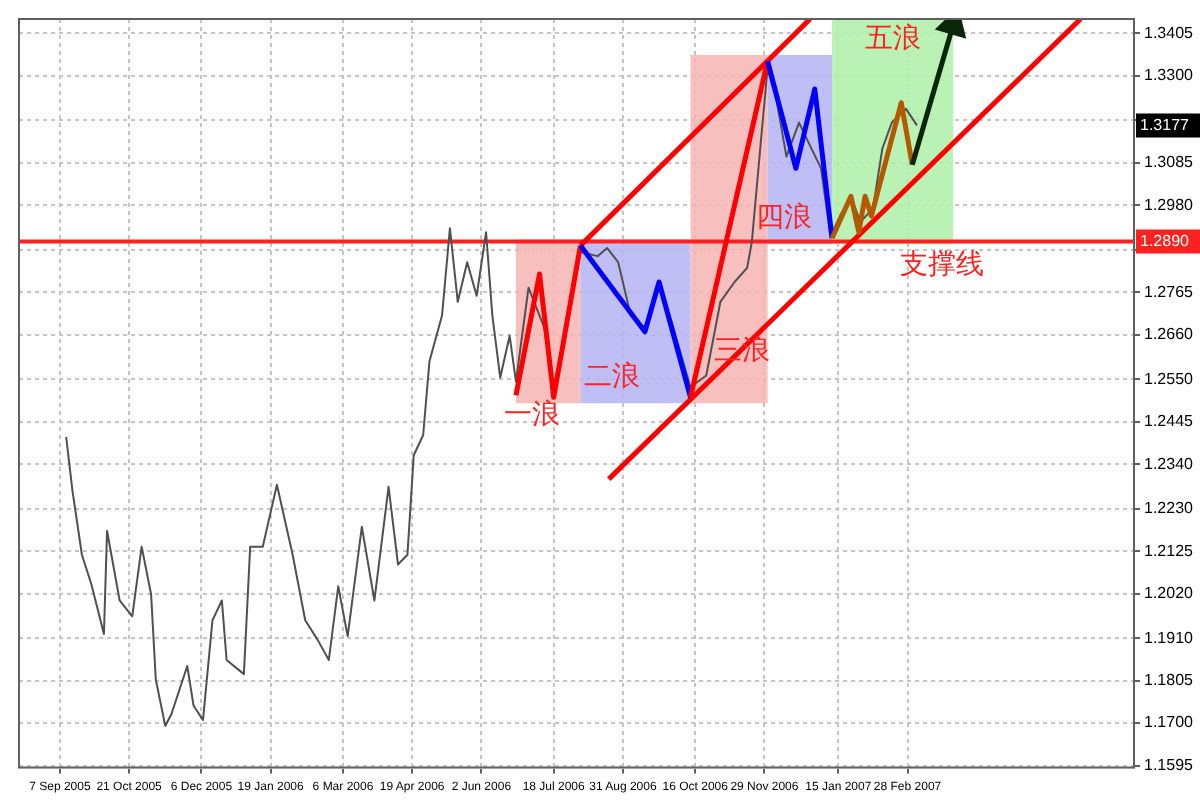 The image size is (1200, 800). I want to click on y-tick-label: 1.2125, so click(1169, 550).